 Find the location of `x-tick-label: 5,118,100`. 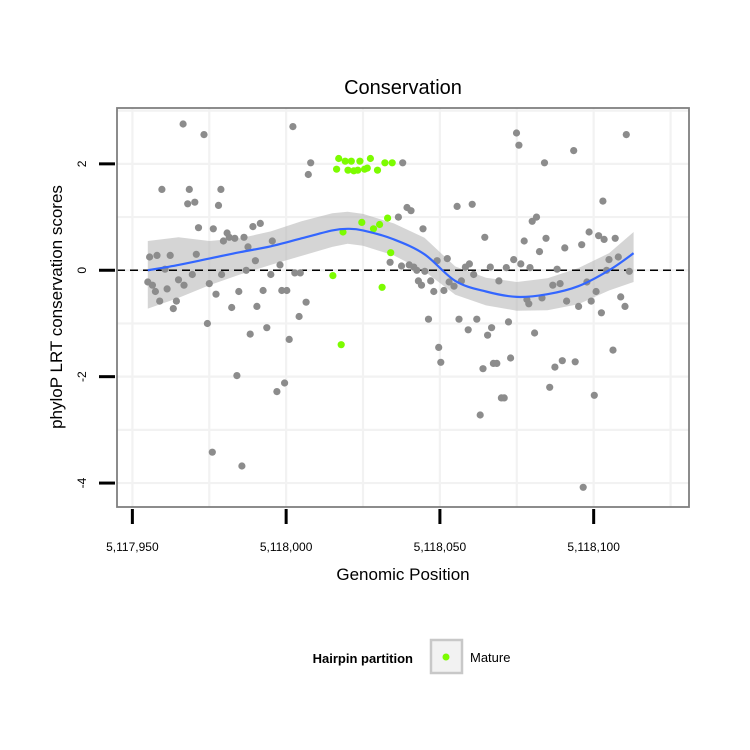

x-tick-label: 5,118,100 is located at coordinates (593, 547).